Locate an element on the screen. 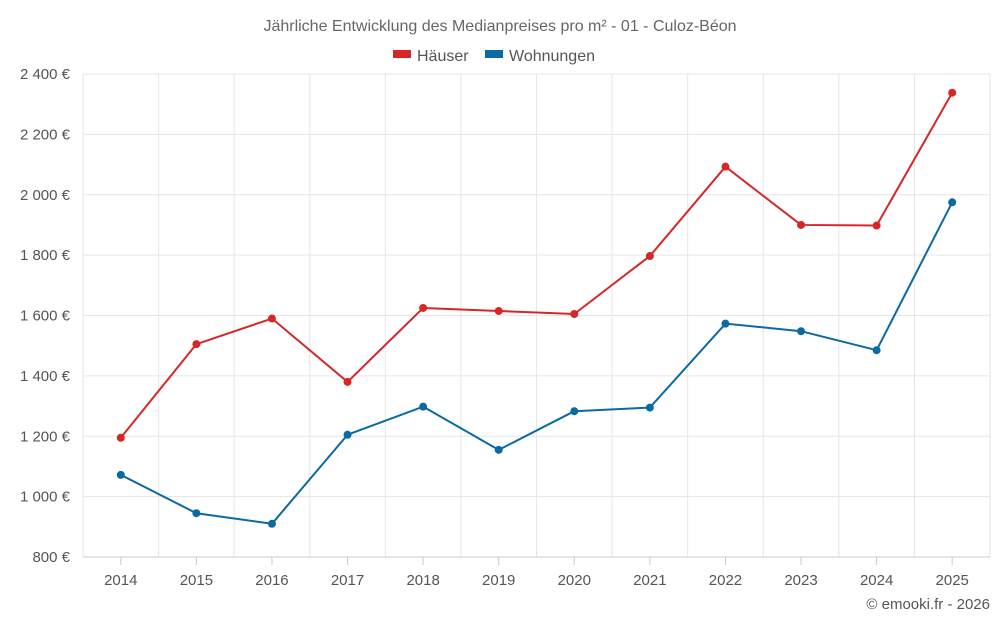 The height and width of the screenshot is (625, 1000). y-tick-label: 1 200 € is located at coordinates (45, 436).